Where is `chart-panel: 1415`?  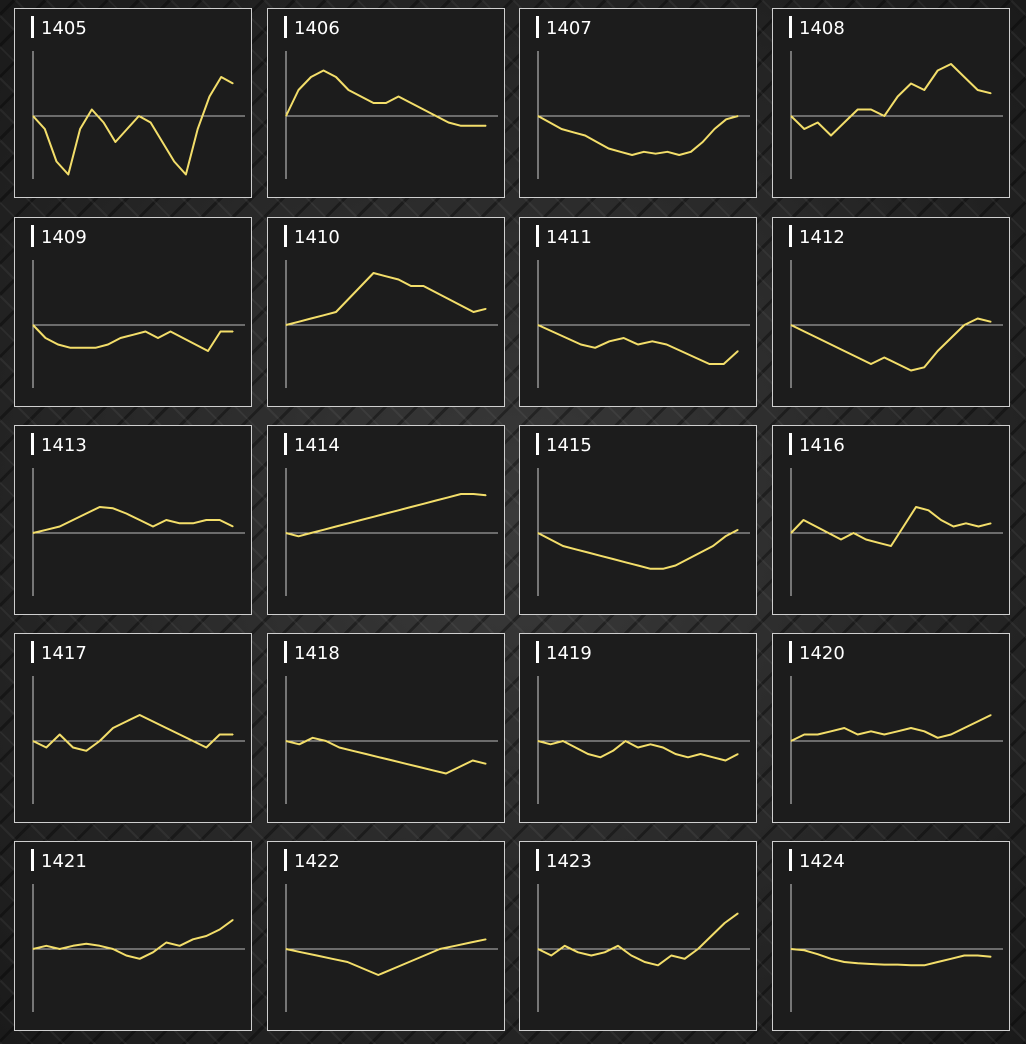 chart-panel: 1415 is located at coordinates (638, 520).